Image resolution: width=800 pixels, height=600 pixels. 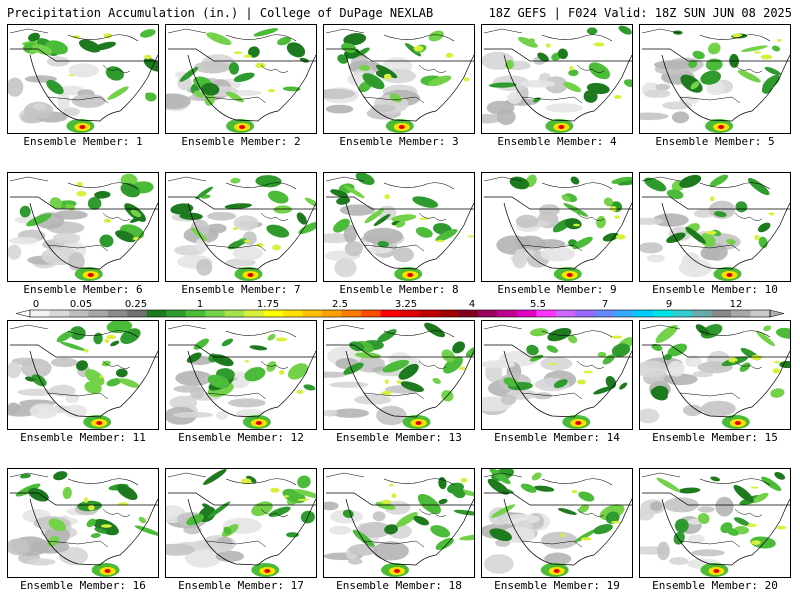 I want to click on colorbar-left-arrow, so click(x=23, y=313).